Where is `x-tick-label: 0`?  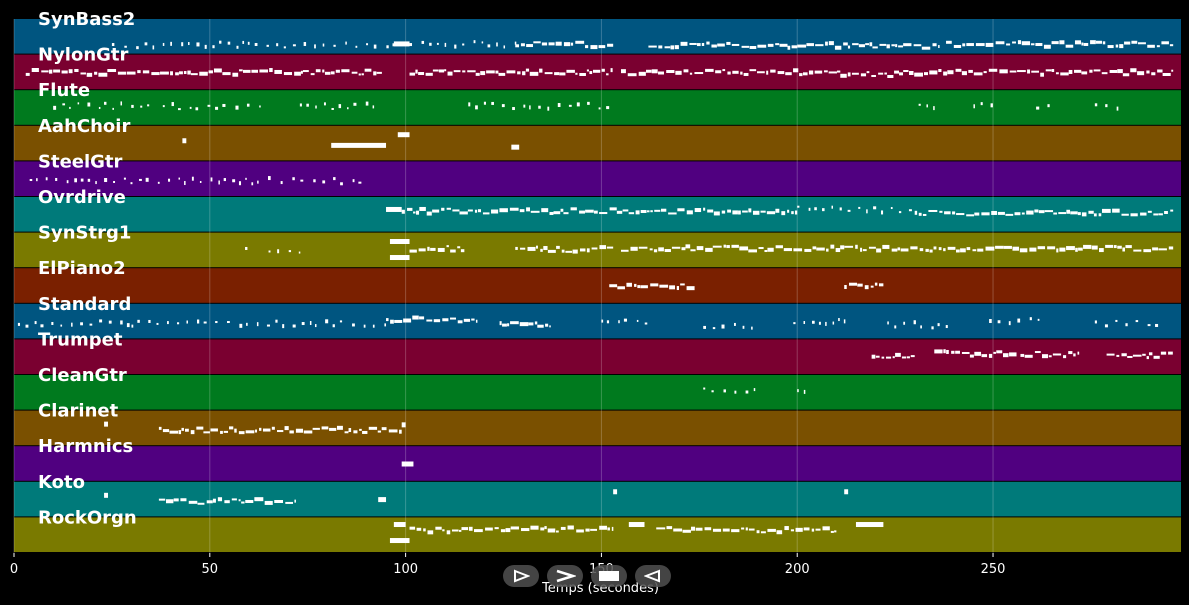 x-tick-label: 0 is located at coordinates (14, 569).